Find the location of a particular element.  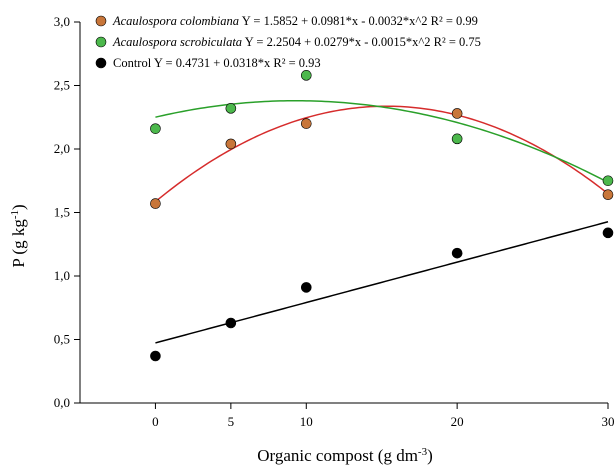

y-tick-label: 1,5 is located at coordinates (62, 212).